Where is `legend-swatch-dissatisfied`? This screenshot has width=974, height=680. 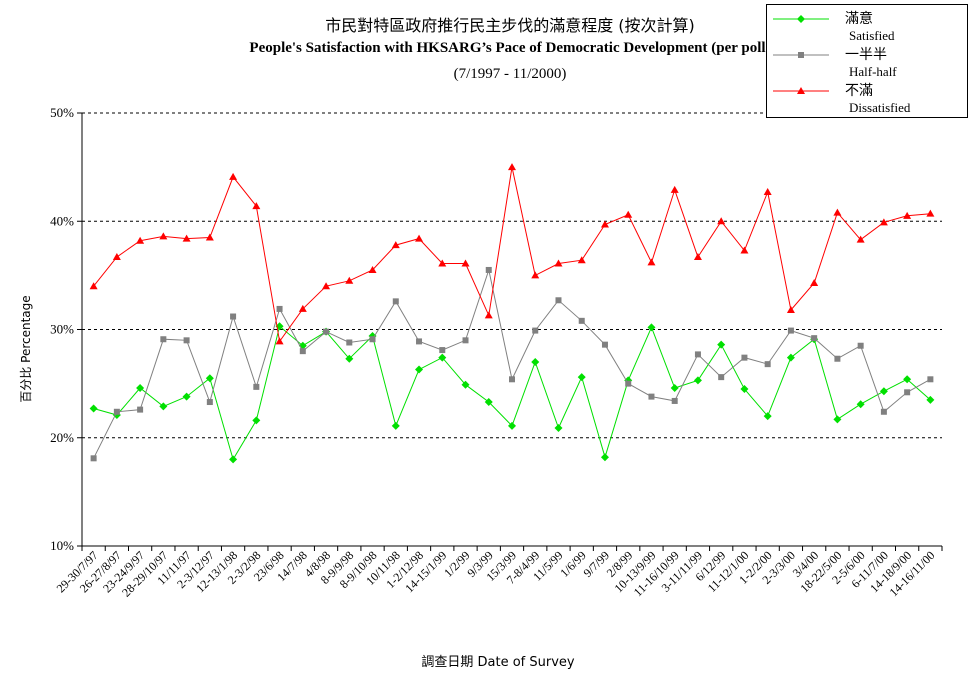 legend-swatch-dissatisfied is located at coordinates (801, 90).